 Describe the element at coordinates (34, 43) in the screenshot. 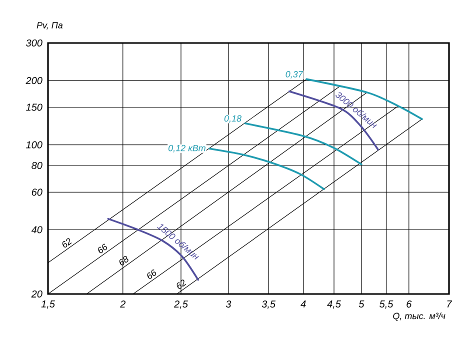

I see `y-tick-label: 300` at that location.